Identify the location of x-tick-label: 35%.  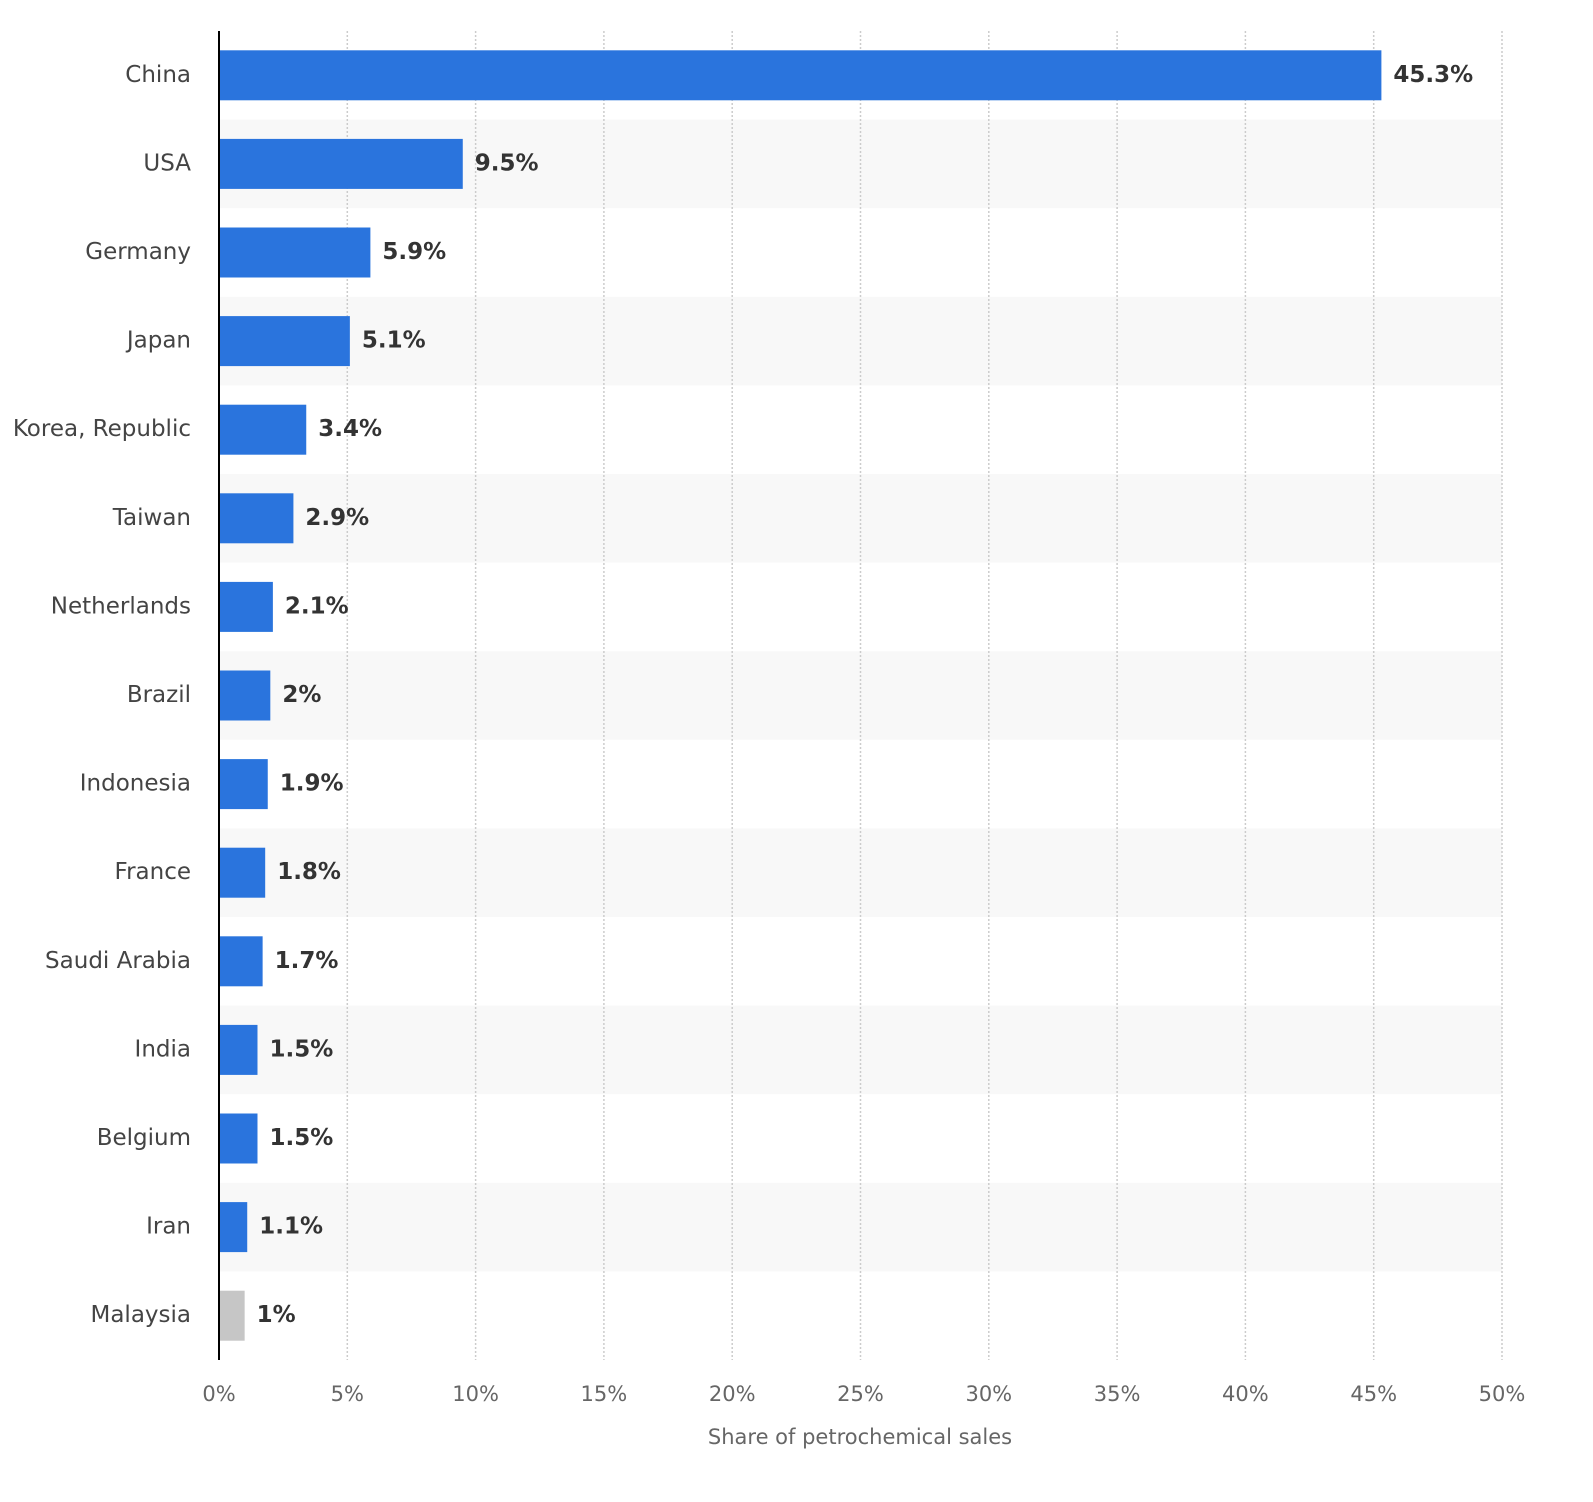
(1117, 1394).